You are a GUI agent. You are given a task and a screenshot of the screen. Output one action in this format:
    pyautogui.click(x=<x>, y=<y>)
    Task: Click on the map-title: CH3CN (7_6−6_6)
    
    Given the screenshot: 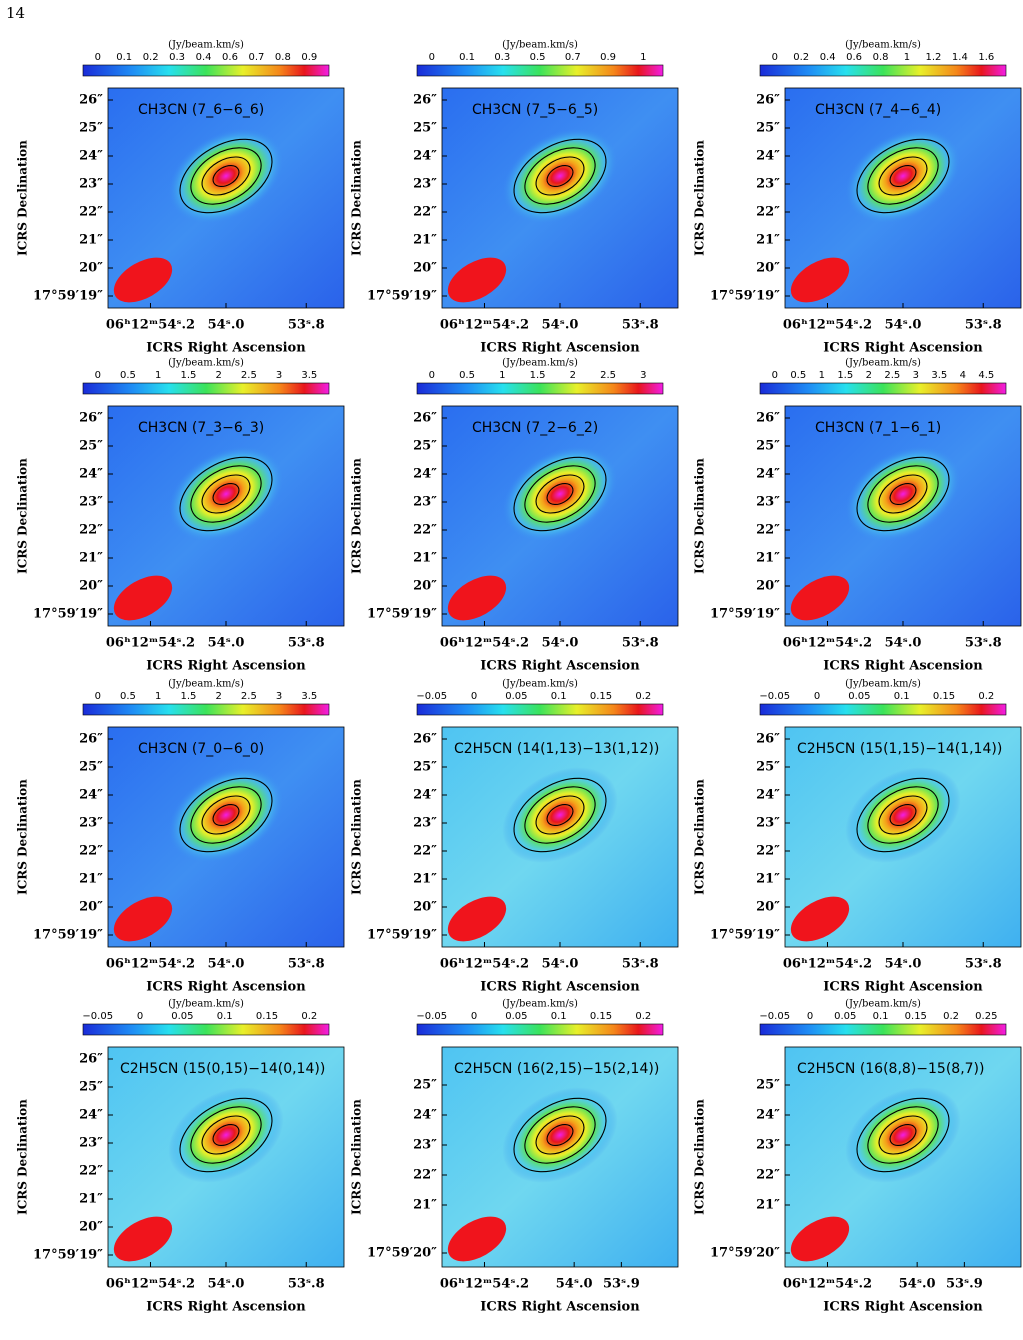 What is the action you would take?
    pyautogui.click(x=201, y=110)
    